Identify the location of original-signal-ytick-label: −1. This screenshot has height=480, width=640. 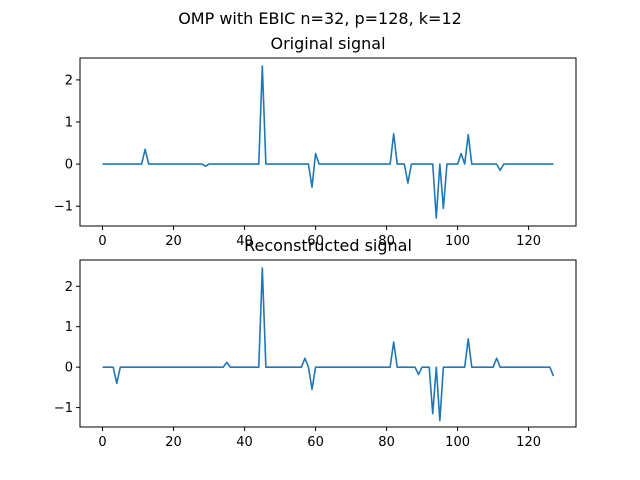
(63, 207).